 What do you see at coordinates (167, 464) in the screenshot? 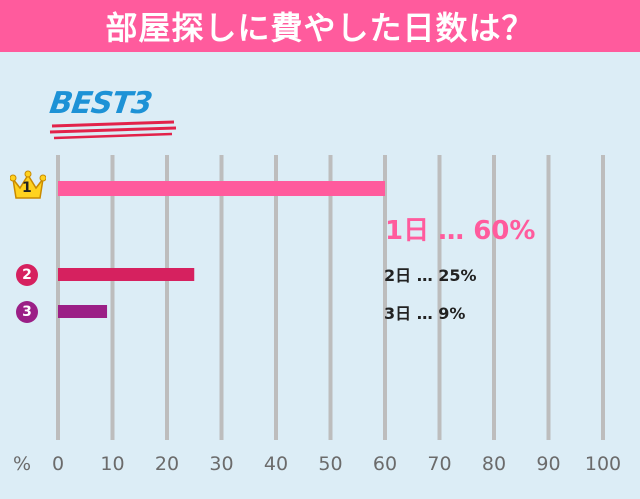
I see `x-tick-label: 20` at bounding box center [167, 464].